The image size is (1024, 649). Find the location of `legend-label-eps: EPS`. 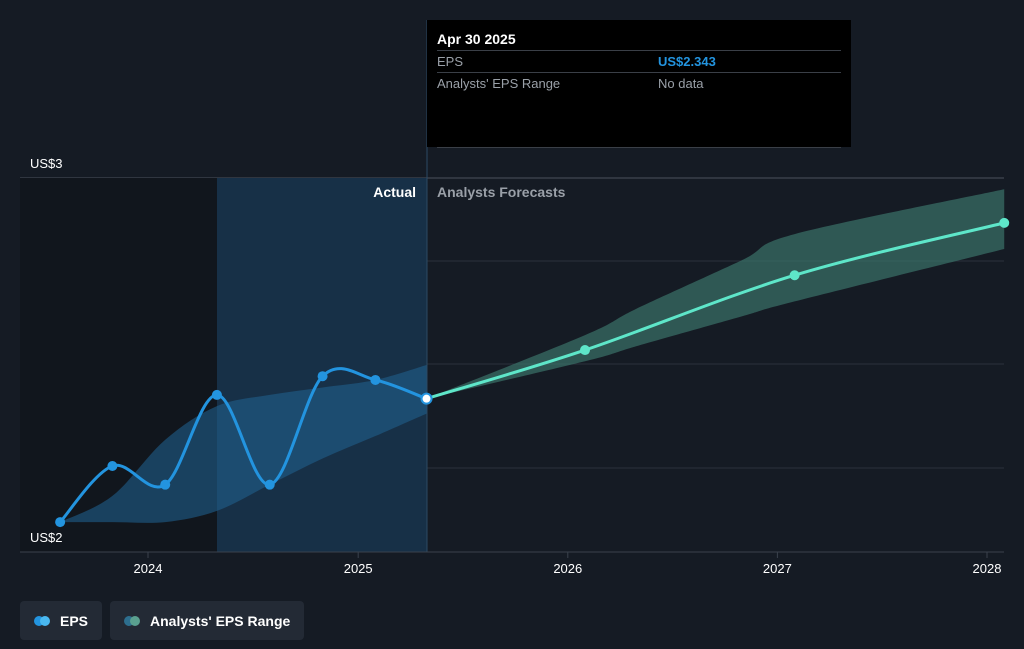

legend-label-eps: EPS is located at coordinates (74, 620).